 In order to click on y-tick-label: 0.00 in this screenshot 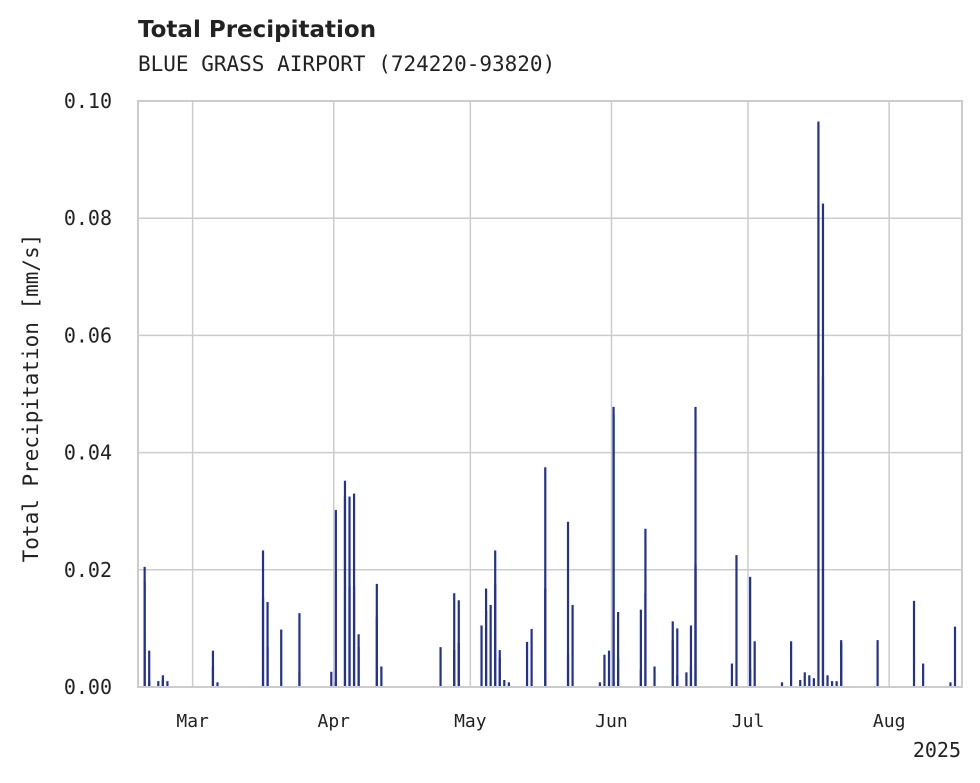, I will do `click(88, 687)`.